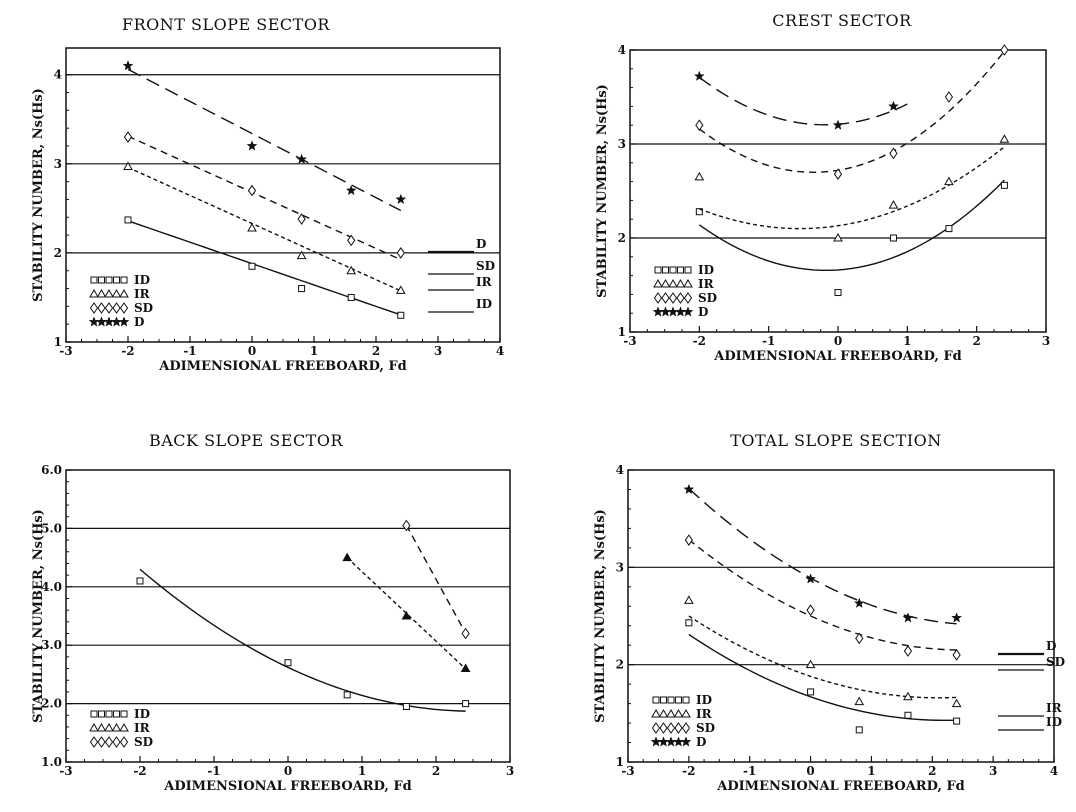 The image size is (1076, 812). Describe the element at coordinates (51, 528) in the screenshot. I see `y-tick-label: 5.0` at that location.